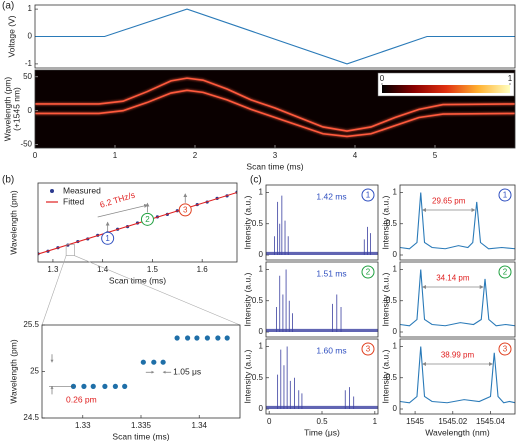 The height and width of the screenshot is (443, 520). What do you see at coordinates (331, 350) in the screenshot?
I see `time-label: 1.60 ms` at bounding box center [331, 350].